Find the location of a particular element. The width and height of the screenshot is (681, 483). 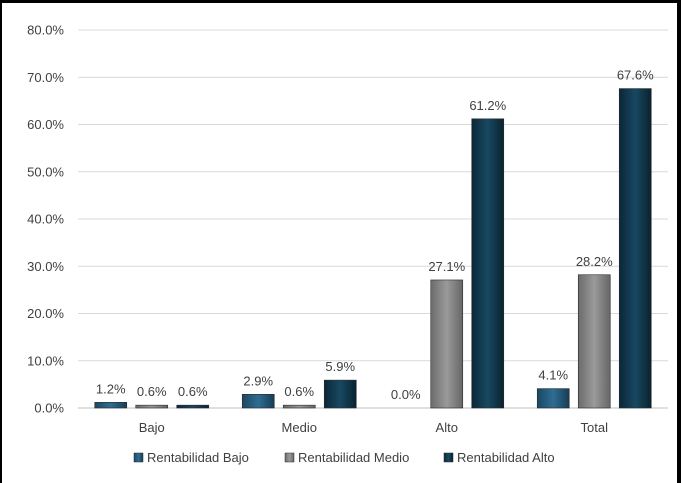

y-tick-label: 10.0% is located at coordinates (45, 360).